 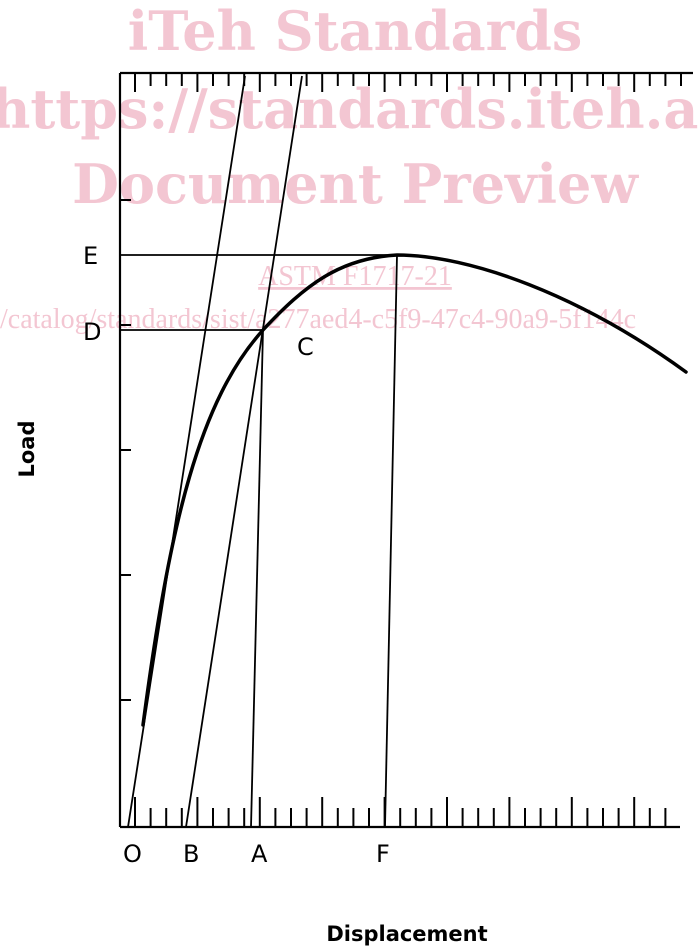 I want to click on watermark-line-3: Document Preview, so click(x=355, y=184).